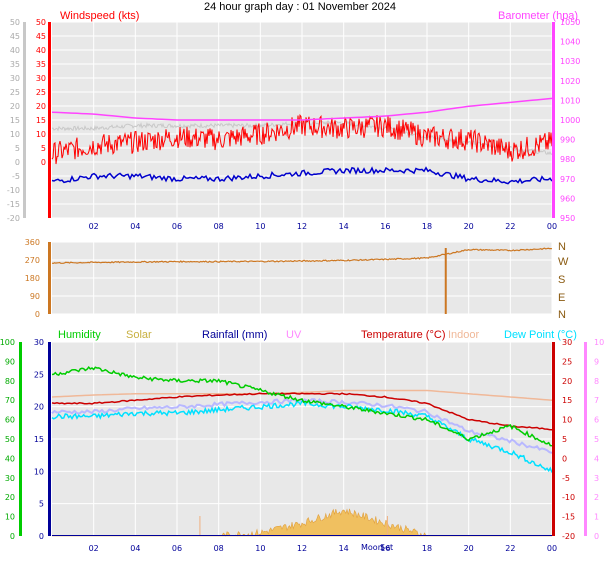 The width and height of the screenshot is (608, 561). What do you see at coordinates (570, 81) in the screenshot?
I see `barometer-tick-label: 1020` at bounding box center [570, 81].